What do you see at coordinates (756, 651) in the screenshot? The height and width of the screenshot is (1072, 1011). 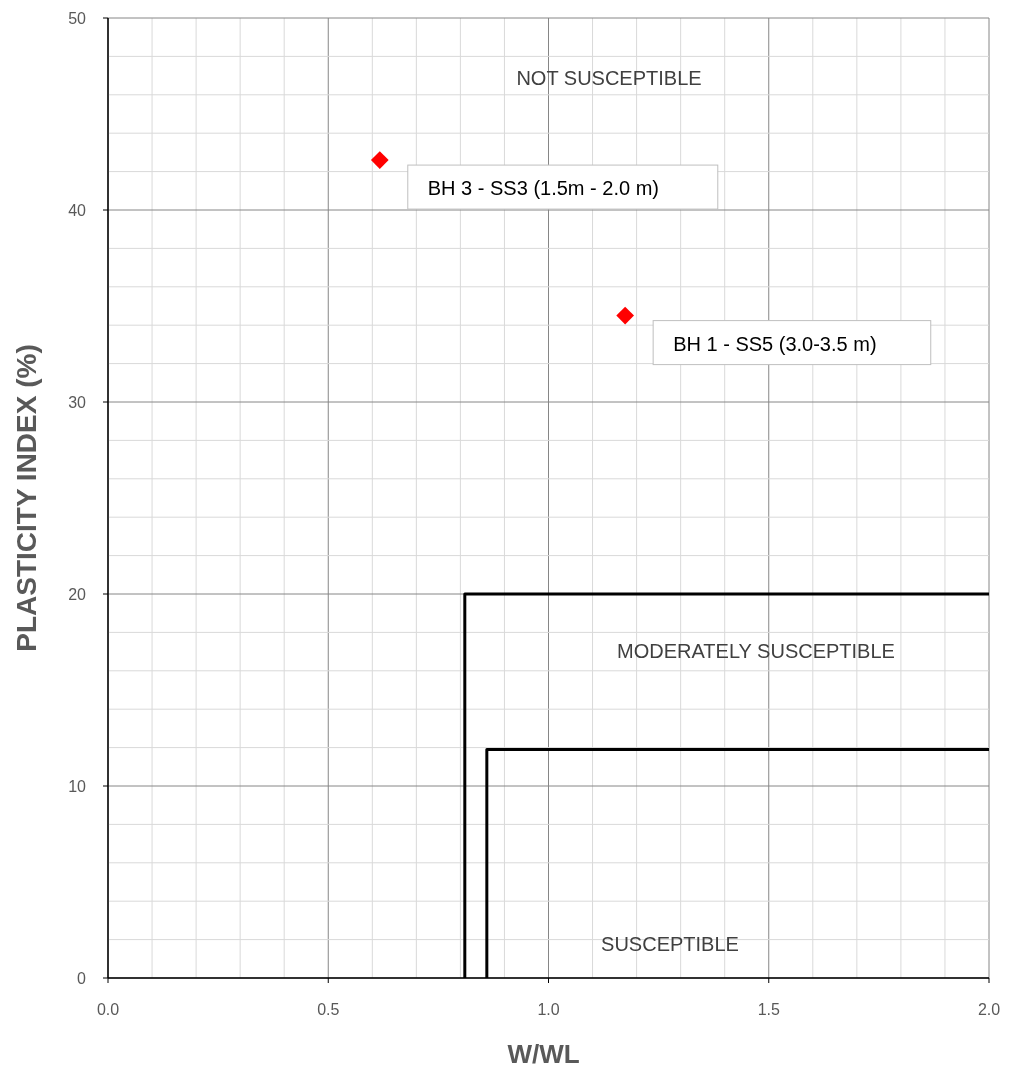 I see `annotation: MODERATELY SUSCEPTIBLE` at bounding box center [756, 651].